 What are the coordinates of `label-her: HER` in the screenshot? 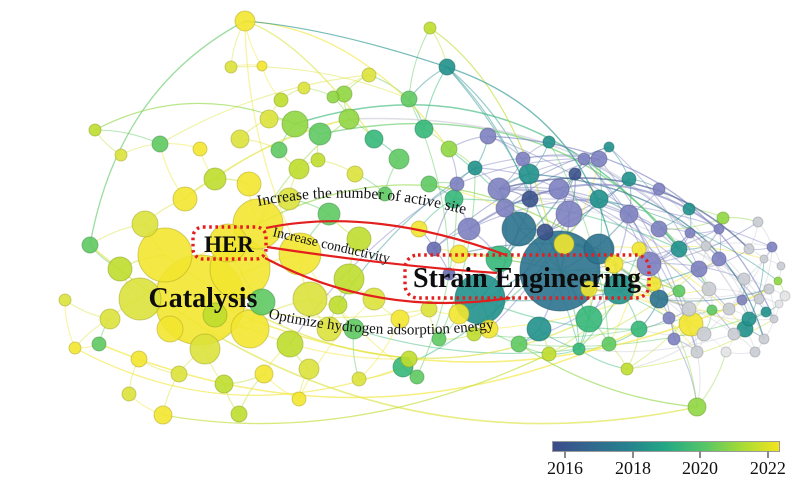 It's located at (229, 244).